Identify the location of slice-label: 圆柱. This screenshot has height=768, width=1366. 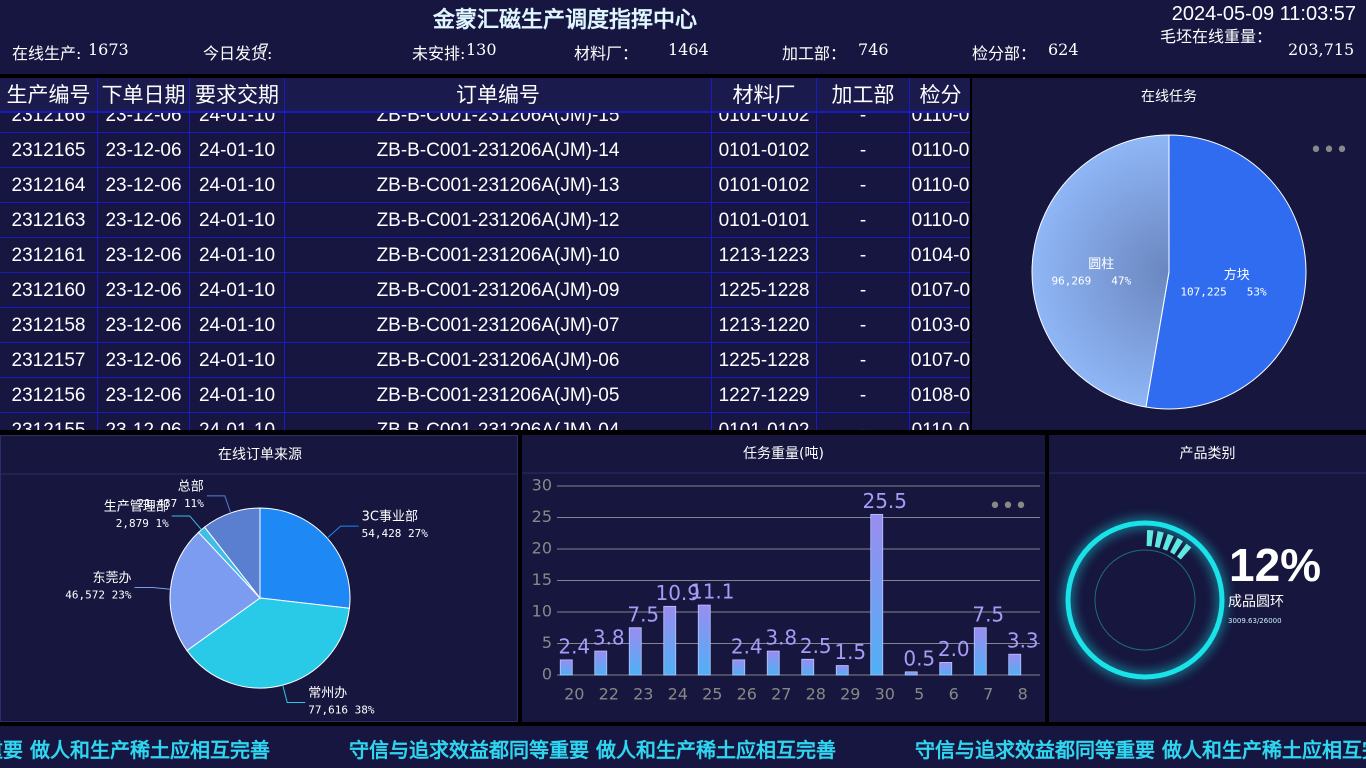
(1101, 264).